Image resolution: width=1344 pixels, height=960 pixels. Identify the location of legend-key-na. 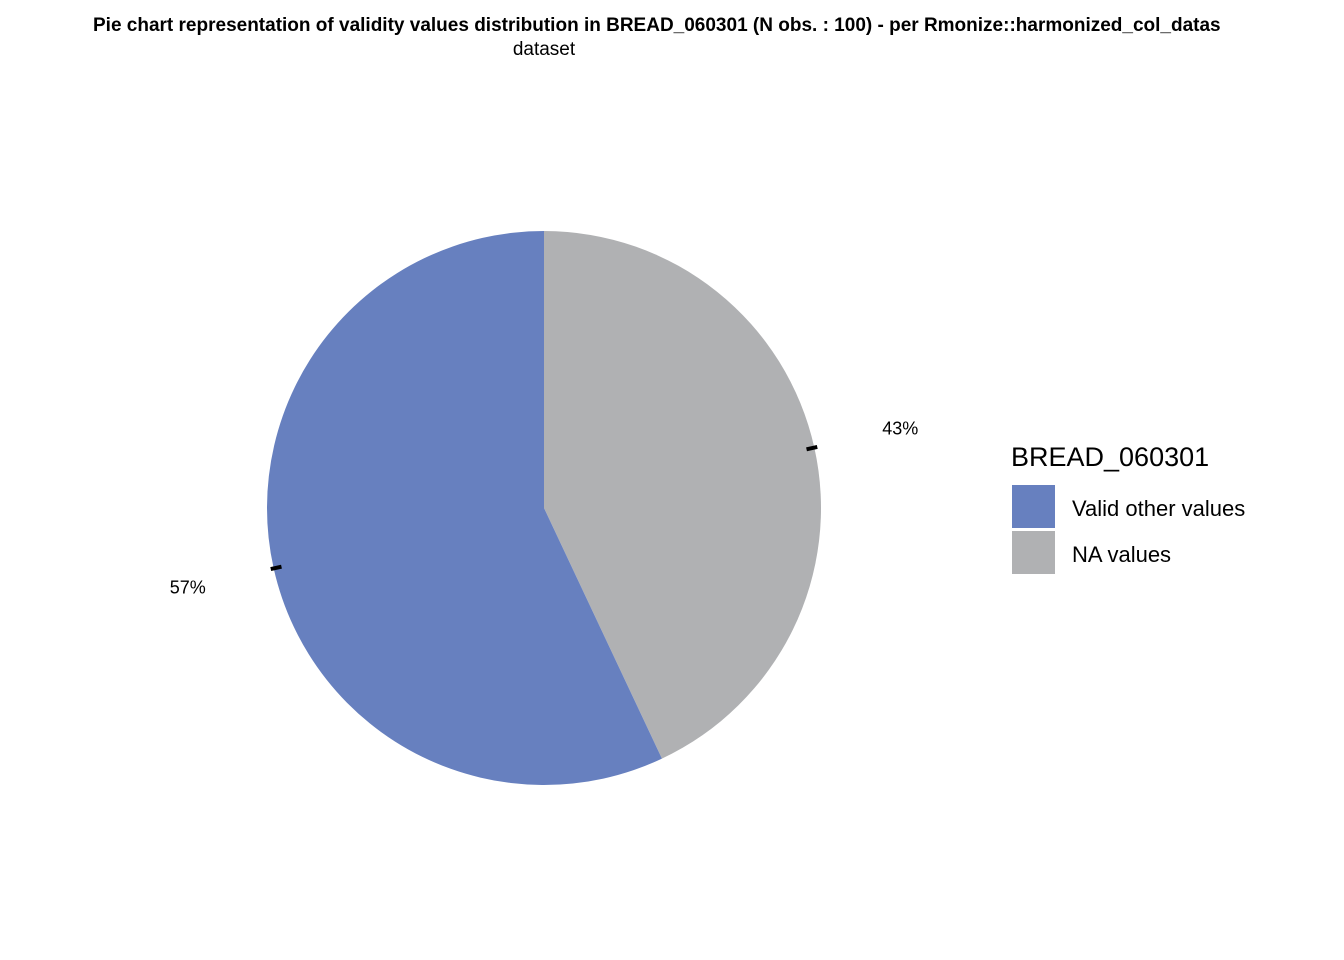
(1033, 552).